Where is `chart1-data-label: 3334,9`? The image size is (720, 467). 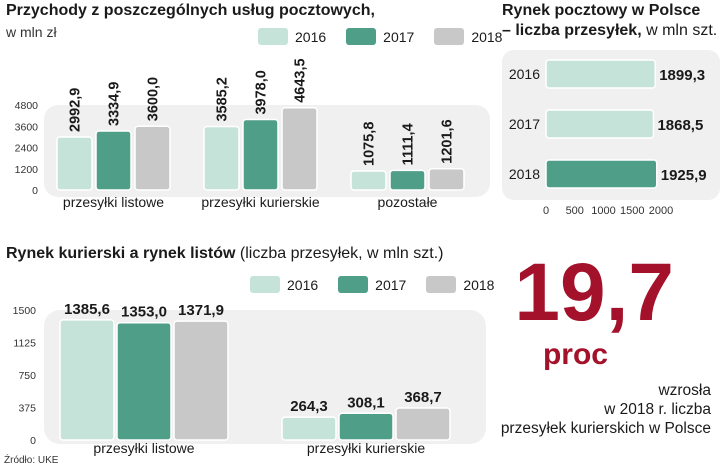 chart1-data-label: 3334,9 is located at coordinates (115, 104).